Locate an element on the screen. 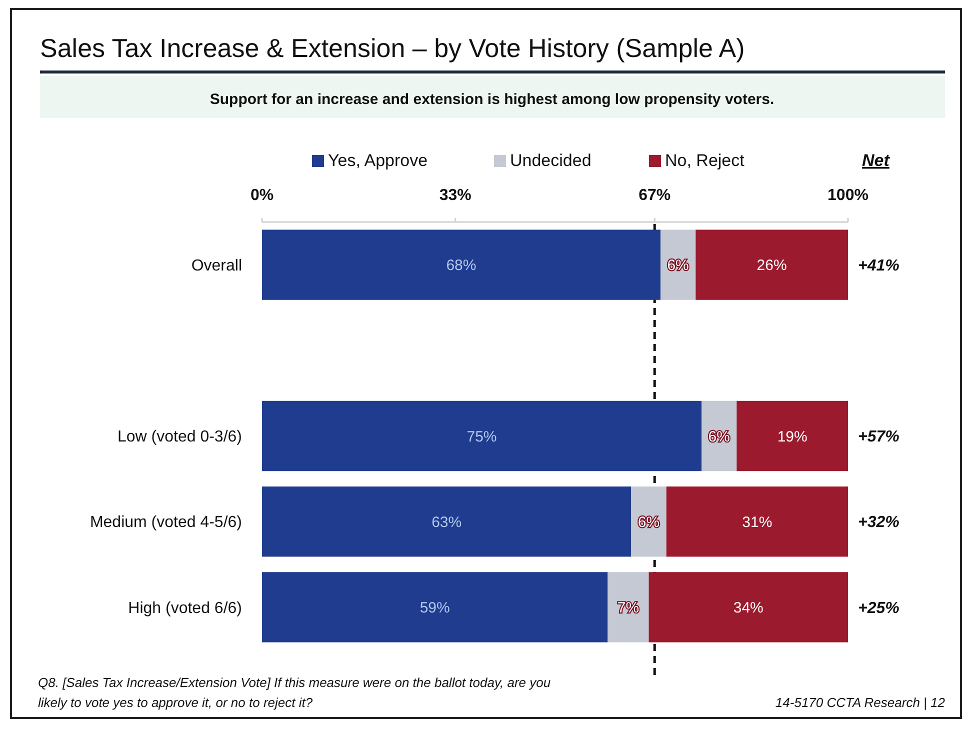  text: Net is located at coordinates (876, 160).